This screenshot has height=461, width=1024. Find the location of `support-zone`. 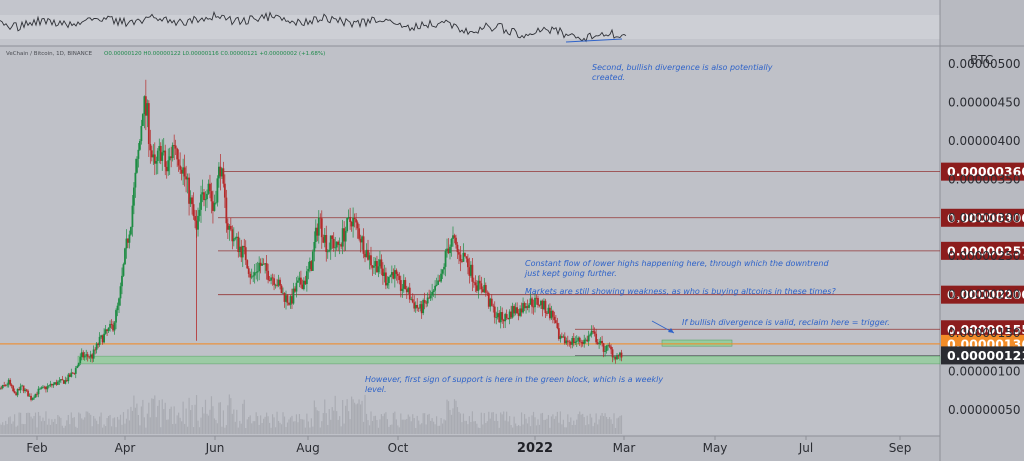

support-zone is located at coordinates (509, 360).